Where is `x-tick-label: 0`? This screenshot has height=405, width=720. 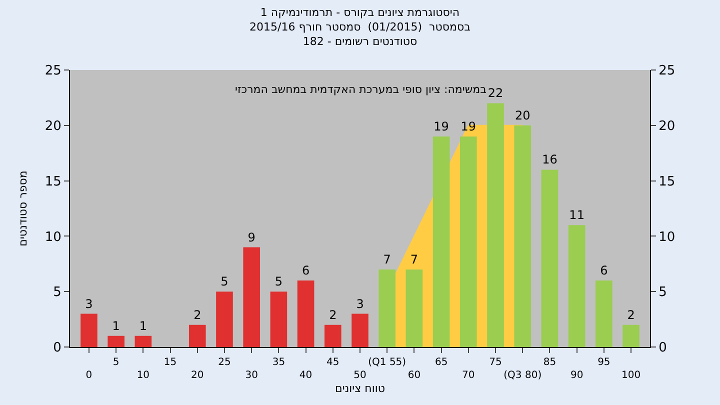 x-tick-label: 0 is located at coordinates (89, 375).